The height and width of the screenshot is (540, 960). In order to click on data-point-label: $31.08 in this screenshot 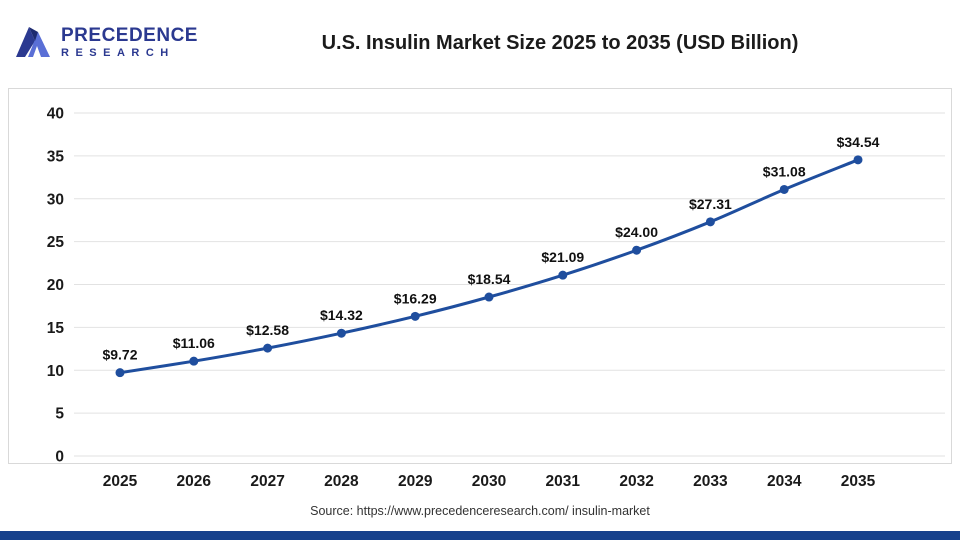, I will do `click(784, 171)`.